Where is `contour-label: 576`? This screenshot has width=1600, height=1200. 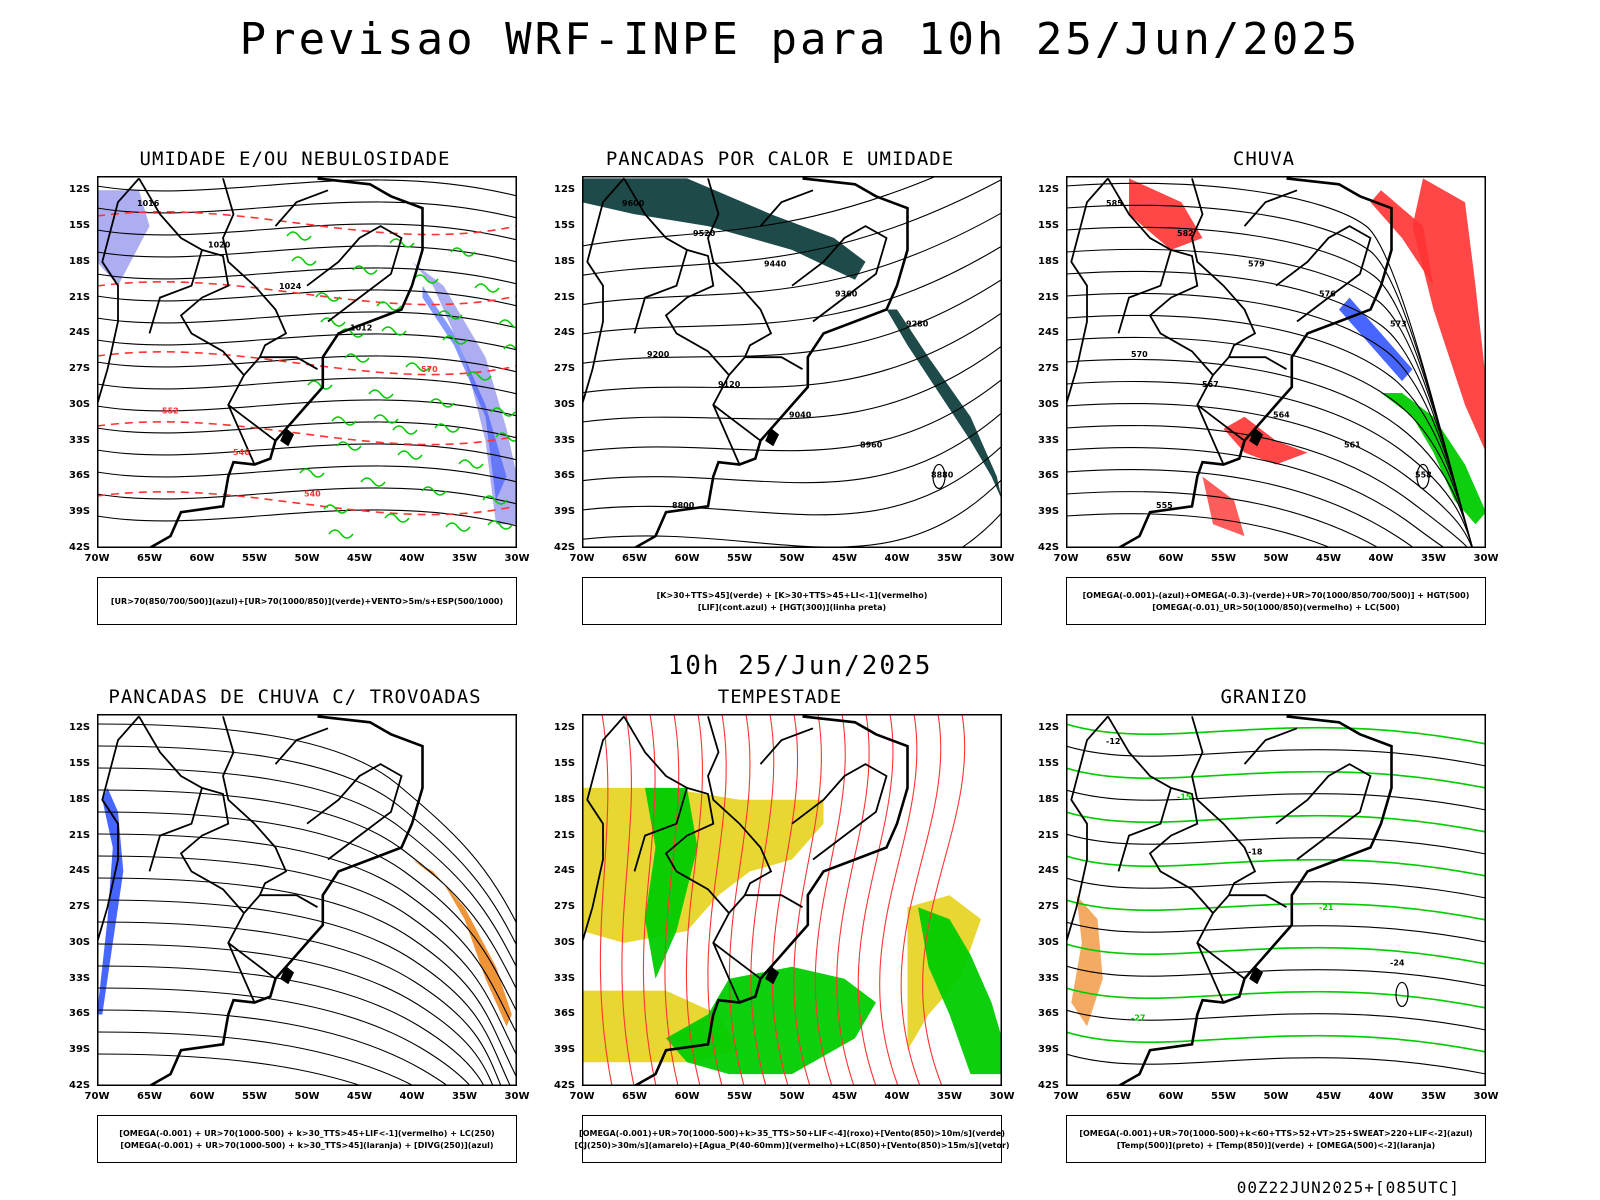 contour-label: 576 is located at coordinates (1327, 294).